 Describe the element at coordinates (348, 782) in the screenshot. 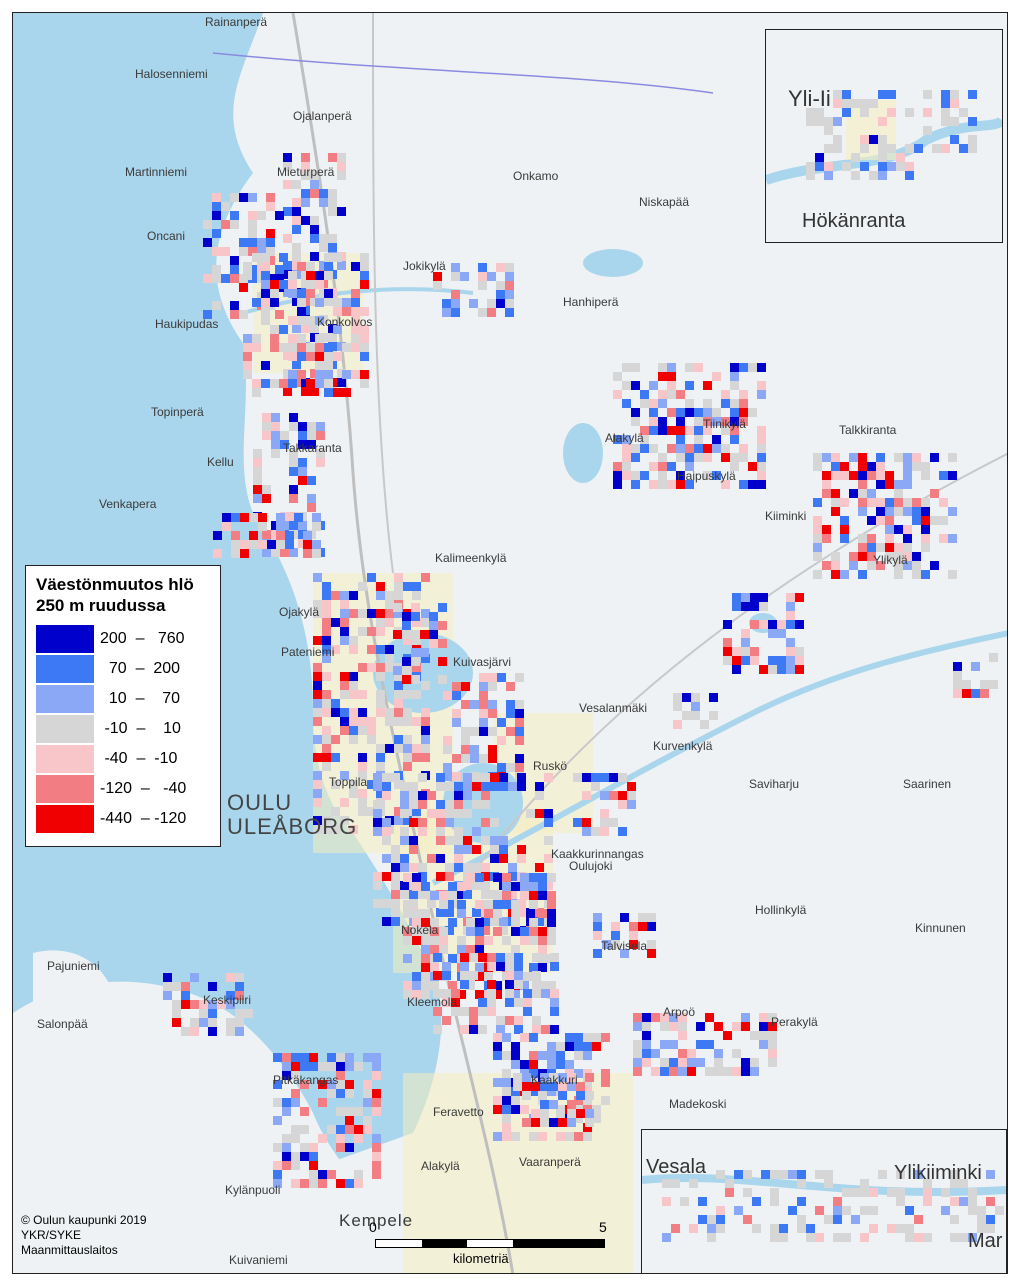

I see `place-label: Toppila` at that location.